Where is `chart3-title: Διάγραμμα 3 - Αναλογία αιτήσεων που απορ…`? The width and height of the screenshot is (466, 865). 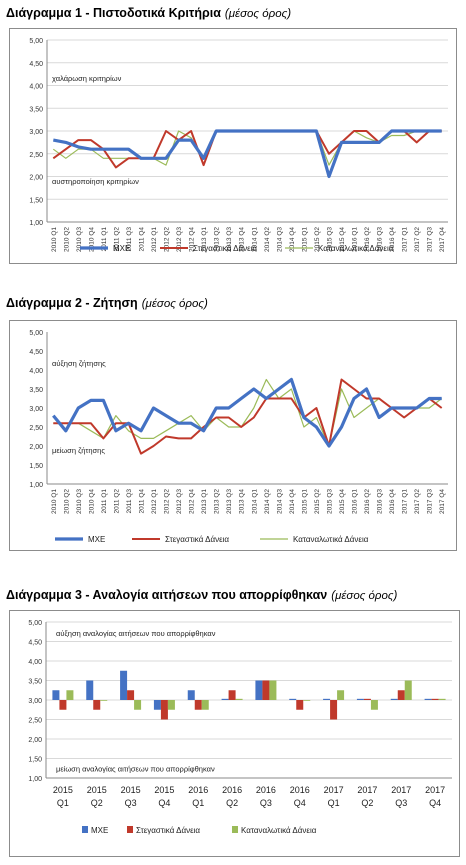 chart3-title: Διάγραμμα 3 - Αναλογία αιτήσεων που απορ… is located at coordinates (167, 595).